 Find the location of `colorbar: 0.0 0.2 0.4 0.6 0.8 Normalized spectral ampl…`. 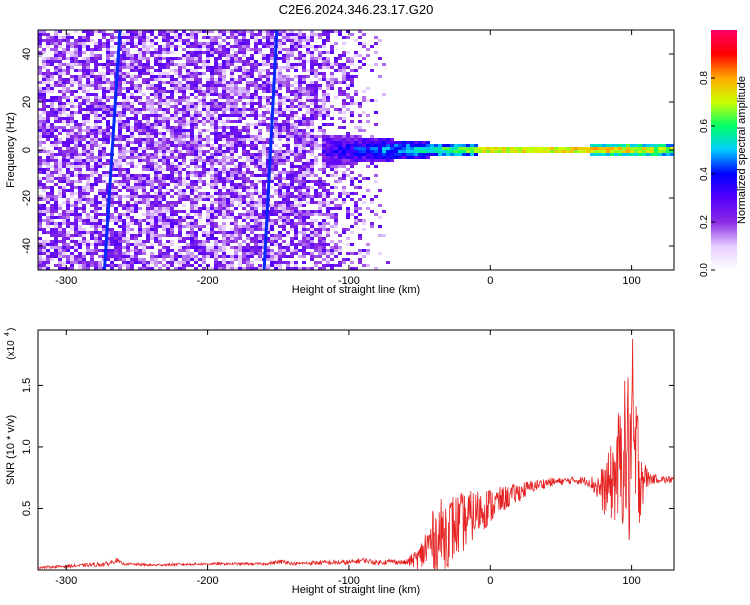

colorbar: 0.0 0.2 0.4 0.6 0.8 Normalized spectral ampl… is located at coordinates (723, 153).